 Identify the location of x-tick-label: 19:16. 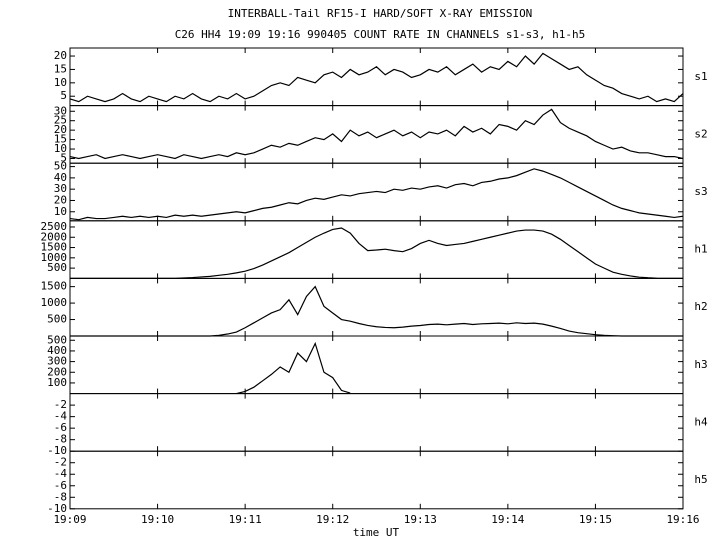
(682, 519).